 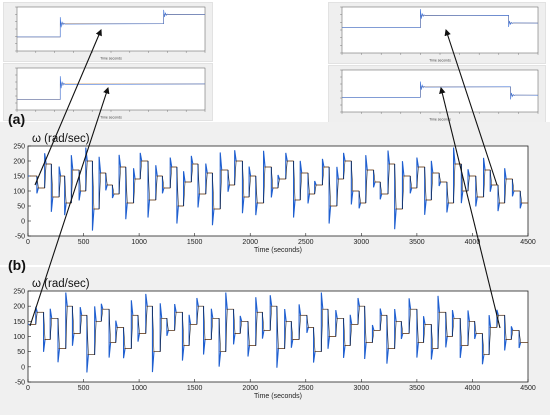 I want to click on inset-plot-top-right-upper: Time seconds, so click(x=437, y=33).